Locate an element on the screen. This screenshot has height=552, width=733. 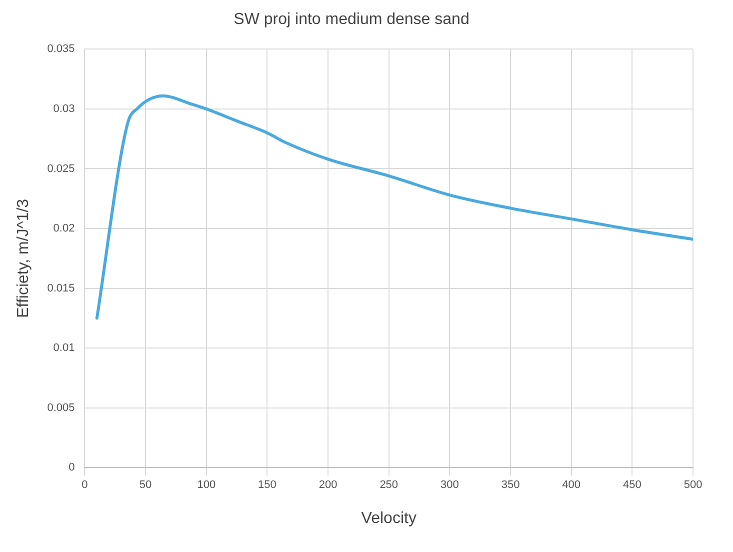
x-tick-label: 500 is located at coordinates (693, 485).